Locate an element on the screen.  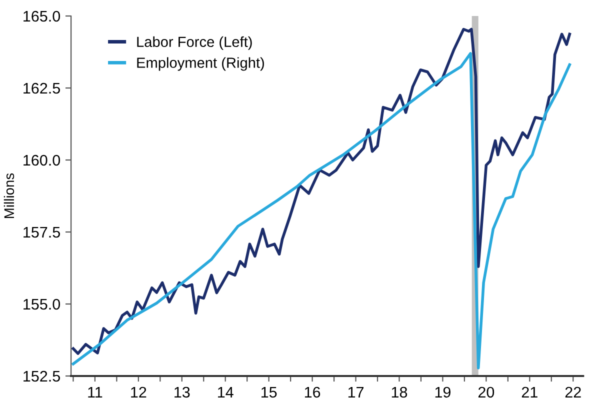
x-tick-label: 11 is located at coordinates (95, 392).